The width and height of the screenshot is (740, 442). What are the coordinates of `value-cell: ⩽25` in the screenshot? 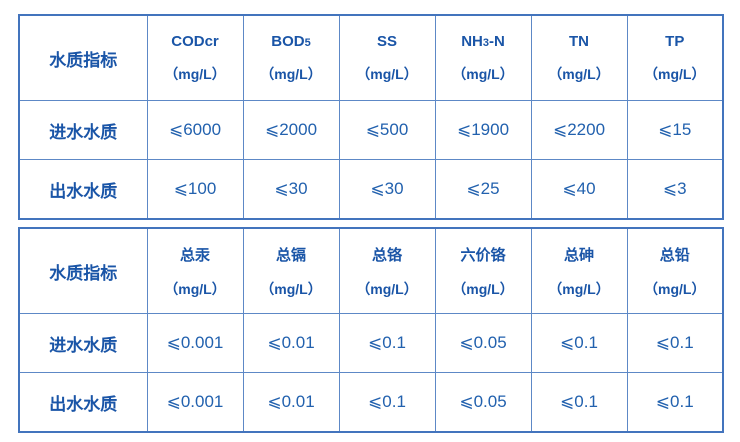 It's located at (483, 189).